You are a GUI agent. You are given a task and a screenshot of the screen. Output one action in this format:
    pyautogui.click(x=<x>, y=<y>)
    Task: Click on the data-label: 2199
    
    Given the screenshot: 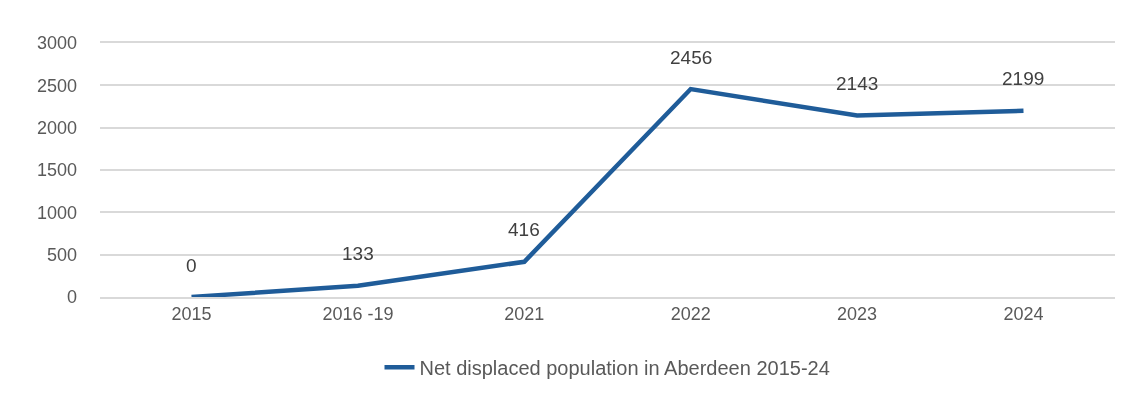 What is the action you would take?
    pyautogui.click(x=1023, y=78)
    